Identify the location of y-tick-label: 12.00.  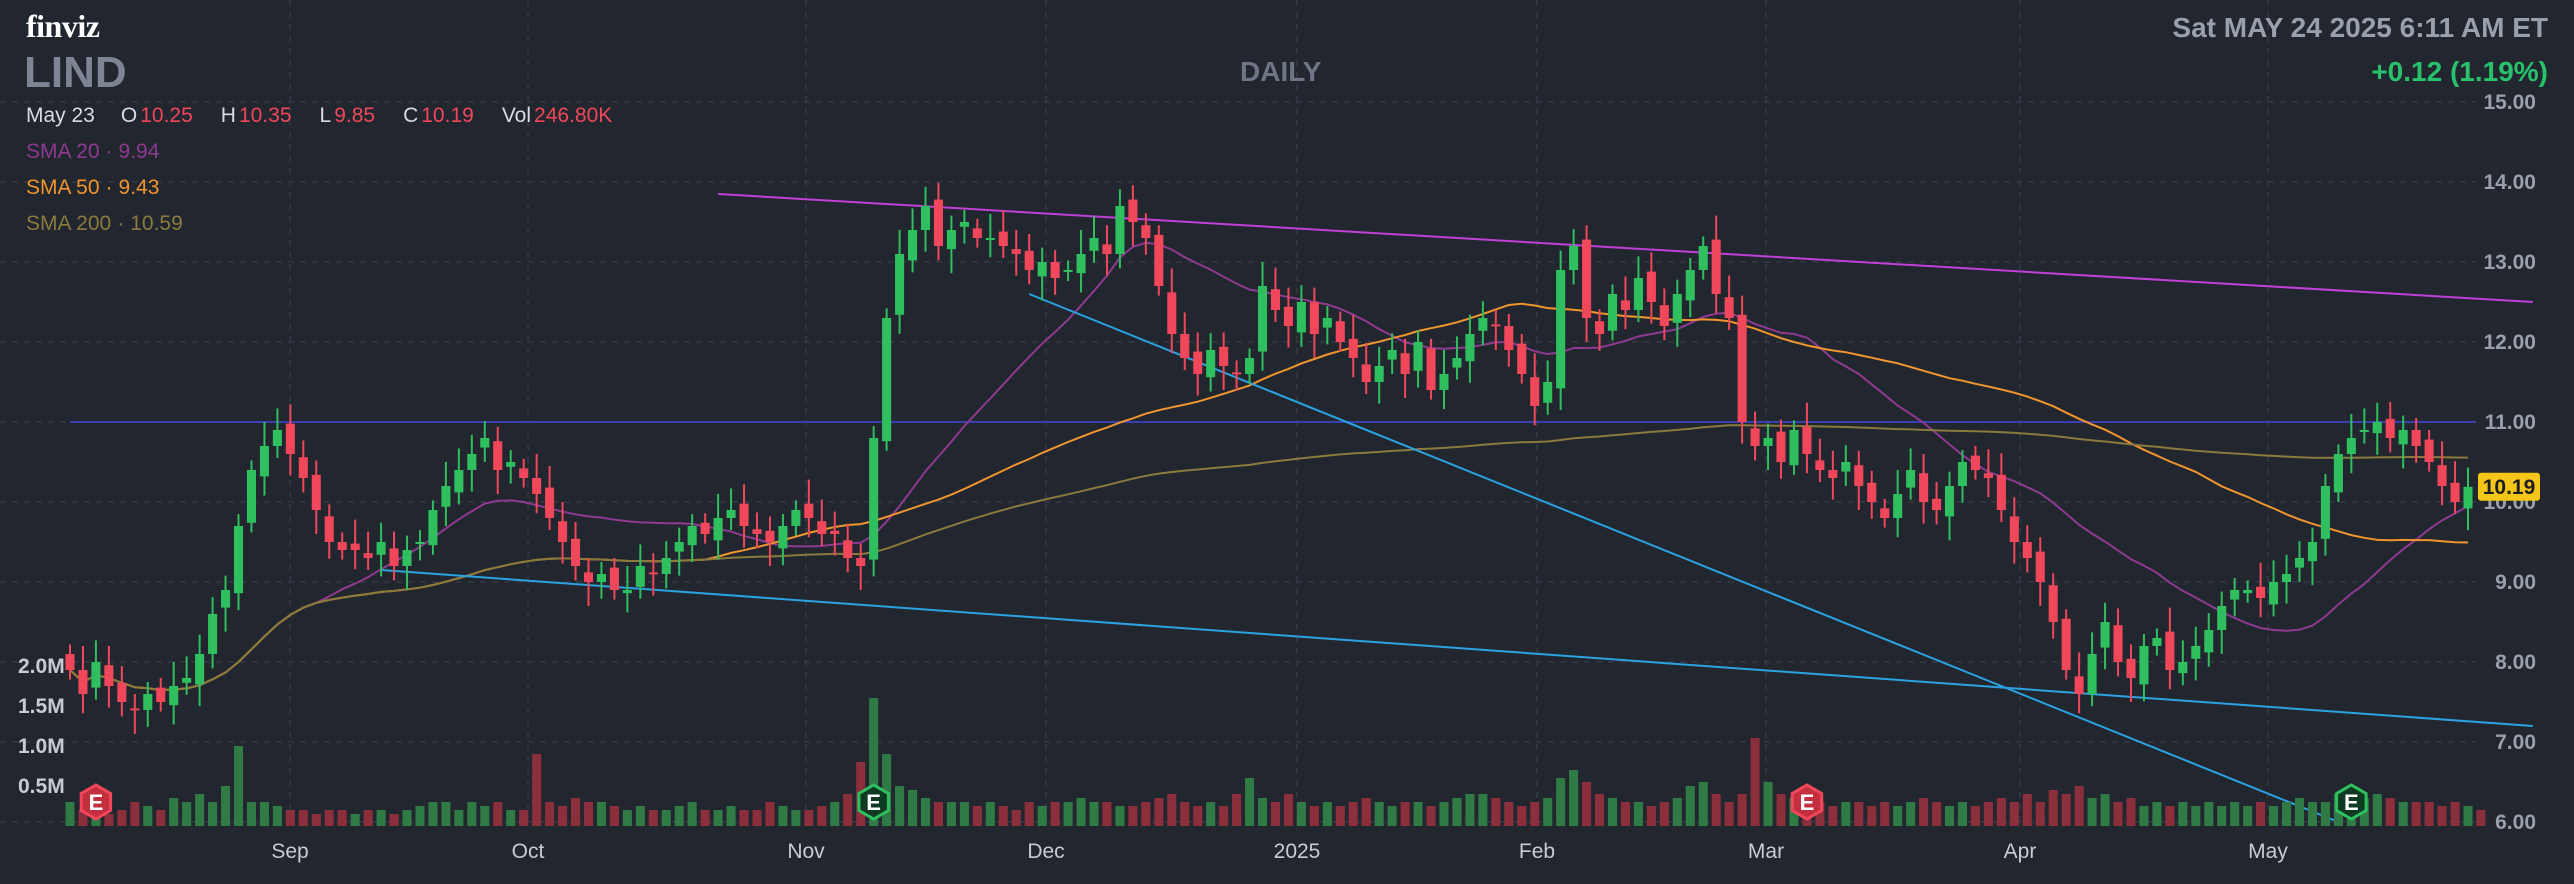
(2509, 342).